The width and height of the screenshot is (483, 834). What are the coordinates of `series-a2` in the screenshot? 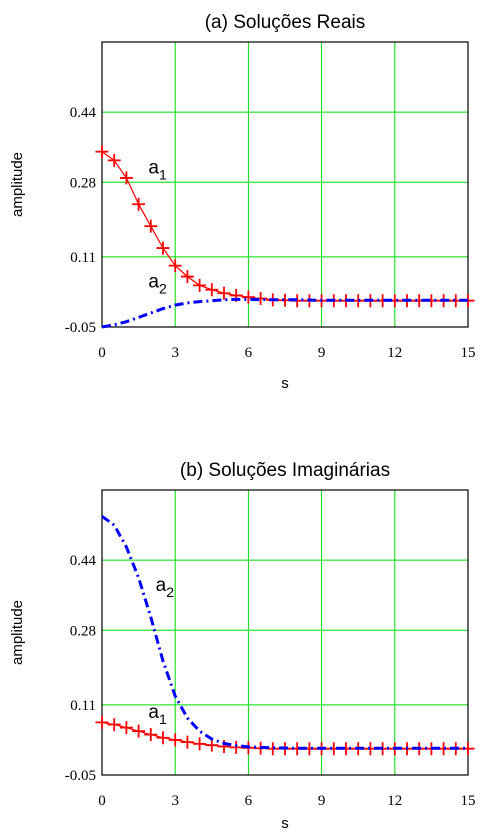 It's located at (284, 313).